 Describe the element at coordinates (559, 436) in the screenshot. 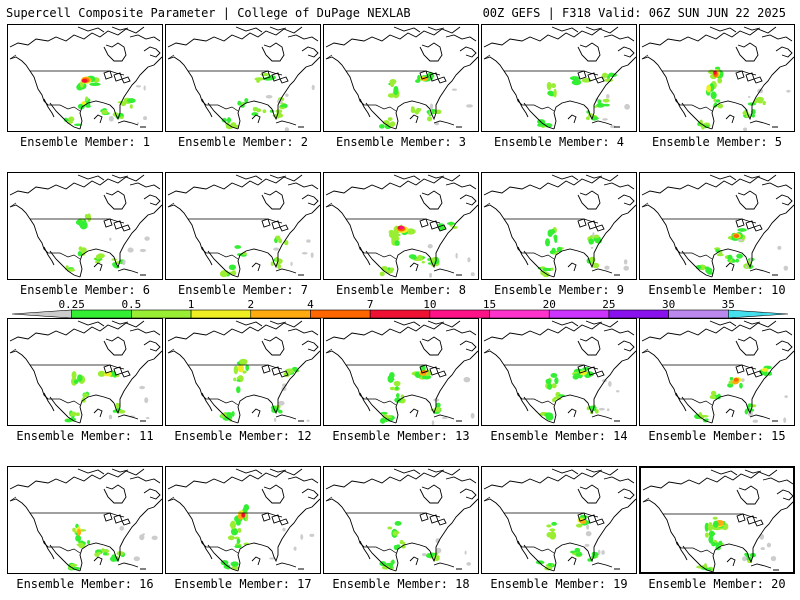

I see `ensemble-member-label: Ensemble Member: 14` at that location.